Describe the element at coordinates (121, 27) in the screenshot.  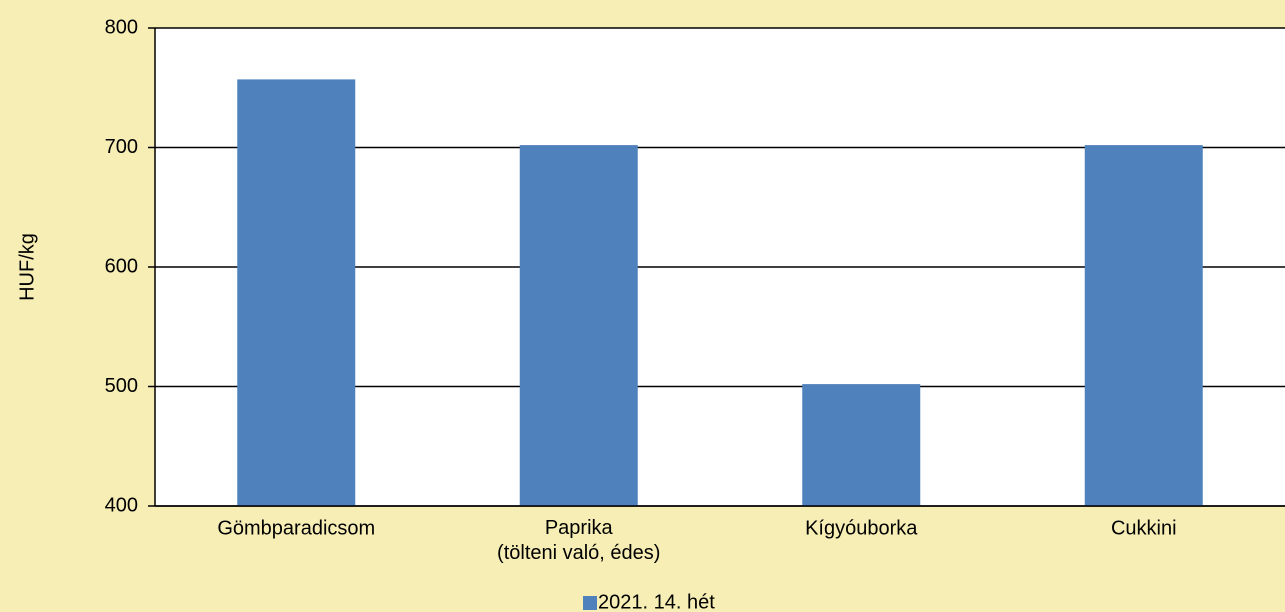
I see `y-tick-label: 800` at that location.